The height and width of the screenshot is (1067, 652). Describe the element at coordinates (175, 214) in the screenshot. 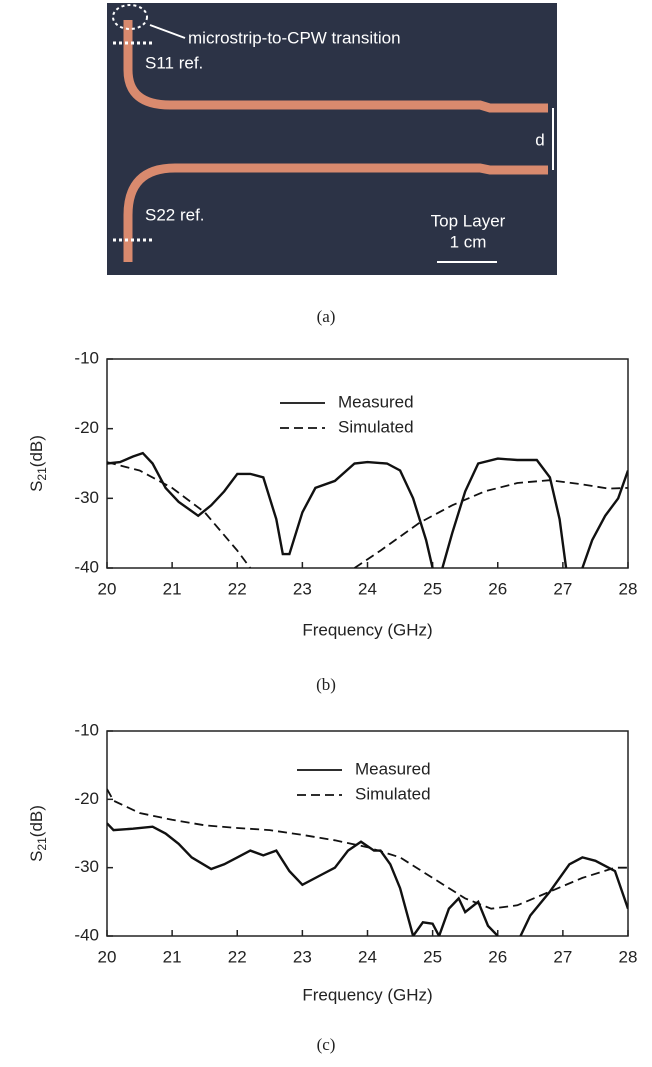

I see `s22-label: S22 ref.` at that location.